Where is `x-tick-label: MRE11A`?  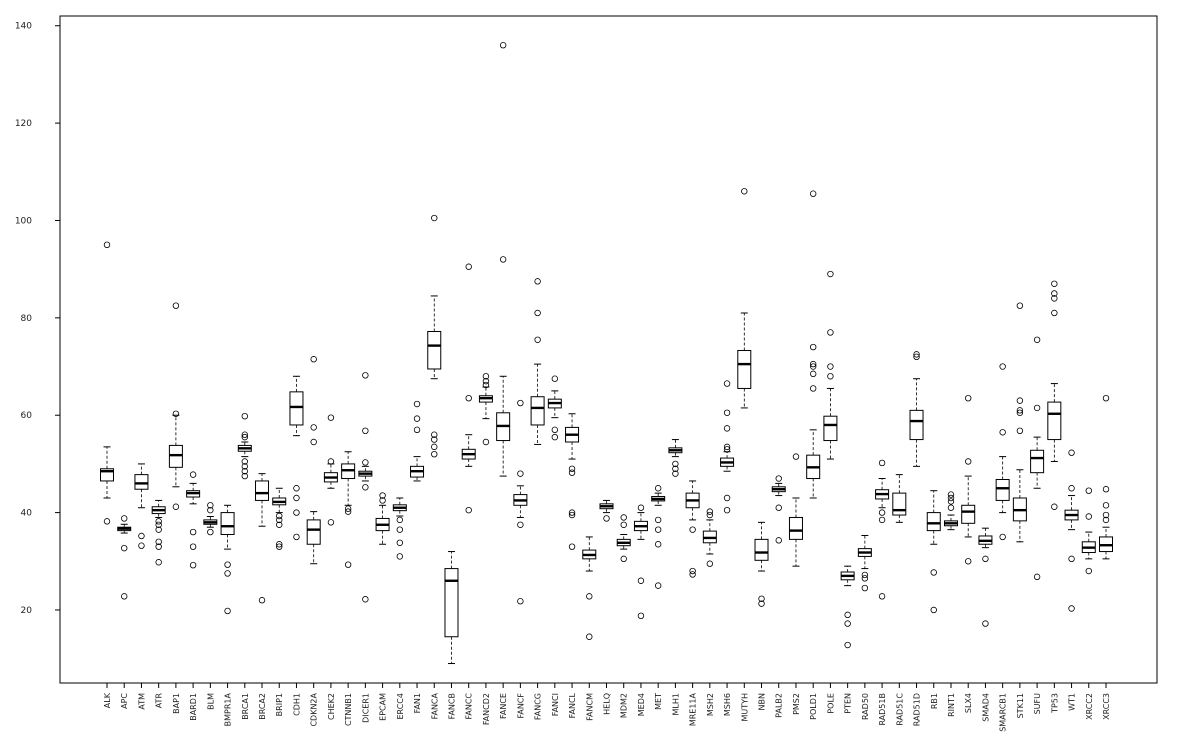 x-tick-label: MRE11A is located at coordinates (693, 709).